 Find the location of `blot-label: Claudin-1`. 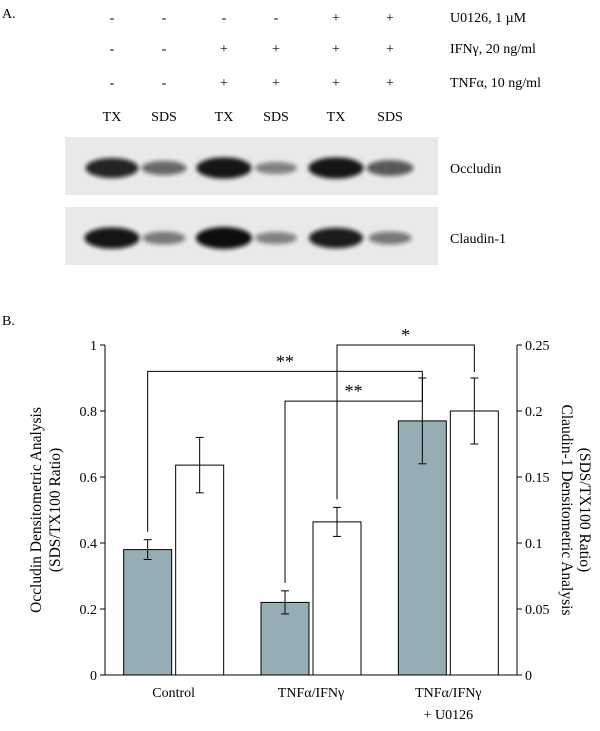

blot-label: Claudin-1 is located at coordinates (478, 239).